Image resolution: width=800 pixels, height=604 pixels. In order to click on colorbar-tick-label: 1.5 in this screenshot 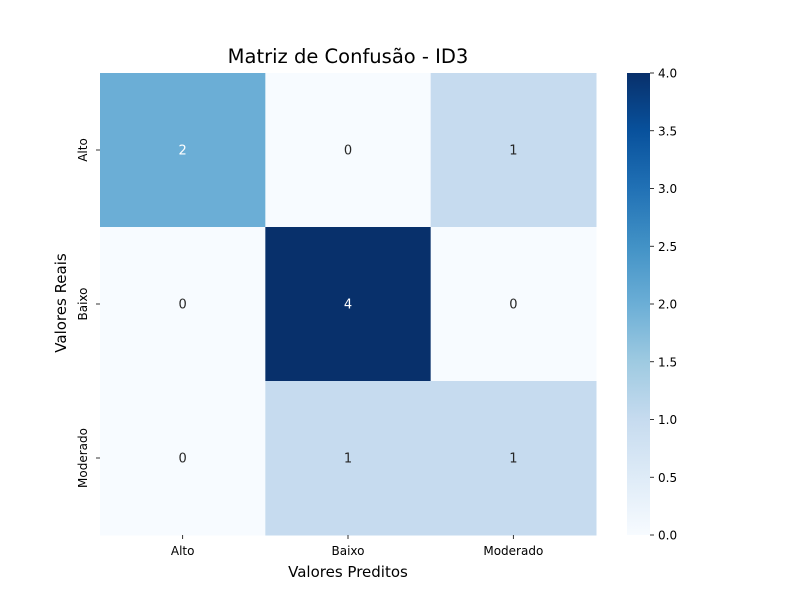, I will do `click(667, 362)`.